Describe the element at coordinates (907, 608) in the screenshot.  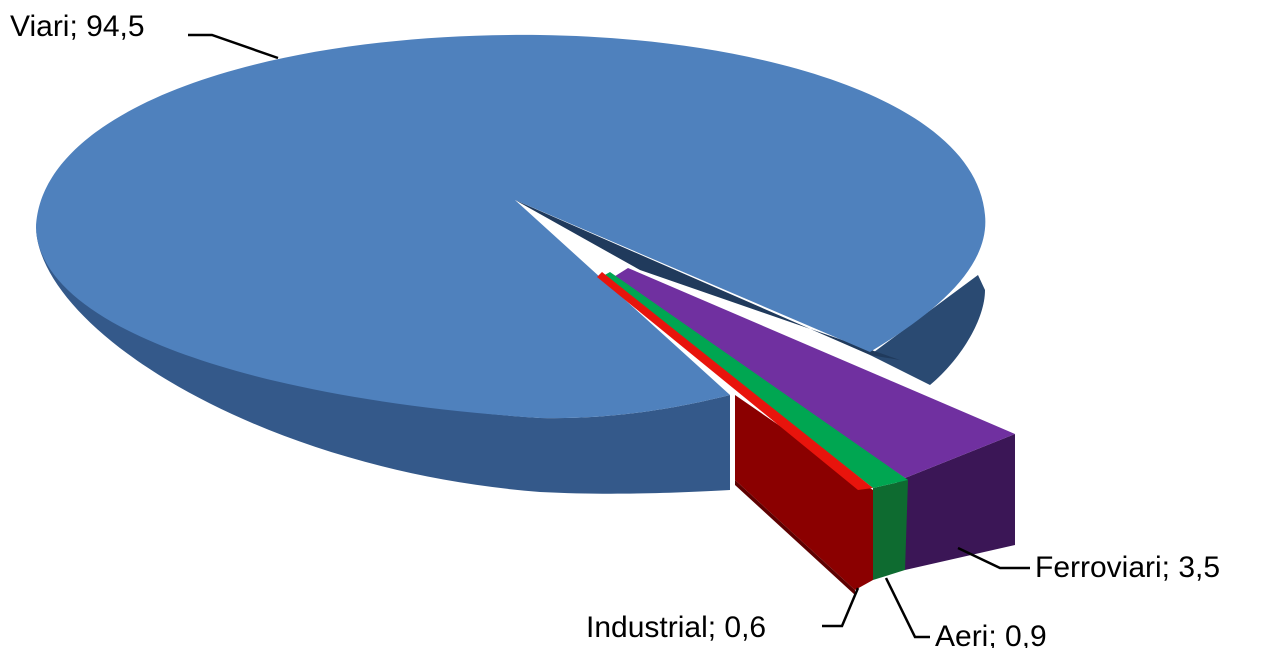
I see `leader-line-aeri` at that location.